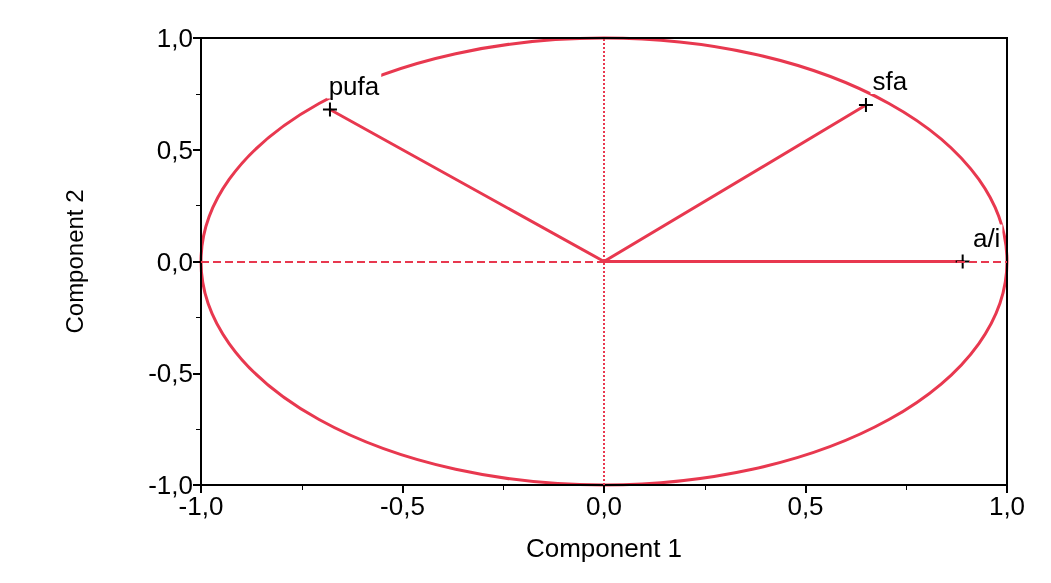 The width and height of the screenshot is (1051, 583). I want to click on series-label: a/i, so click(986, 237).